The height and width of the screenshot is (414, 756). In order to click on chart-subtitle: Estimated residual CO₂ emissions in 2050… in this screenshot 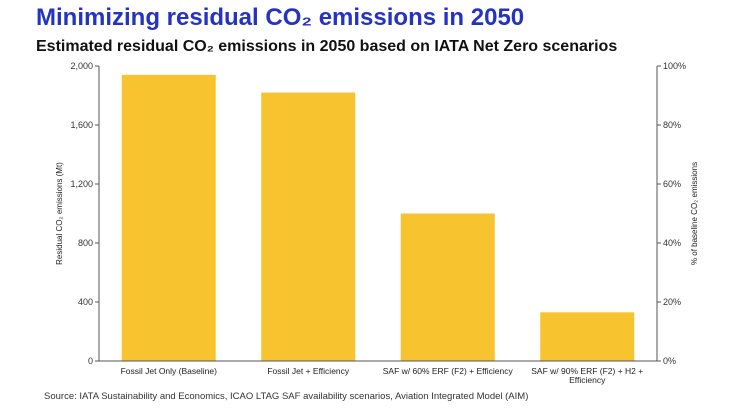, I will do `click(327, 46)`.